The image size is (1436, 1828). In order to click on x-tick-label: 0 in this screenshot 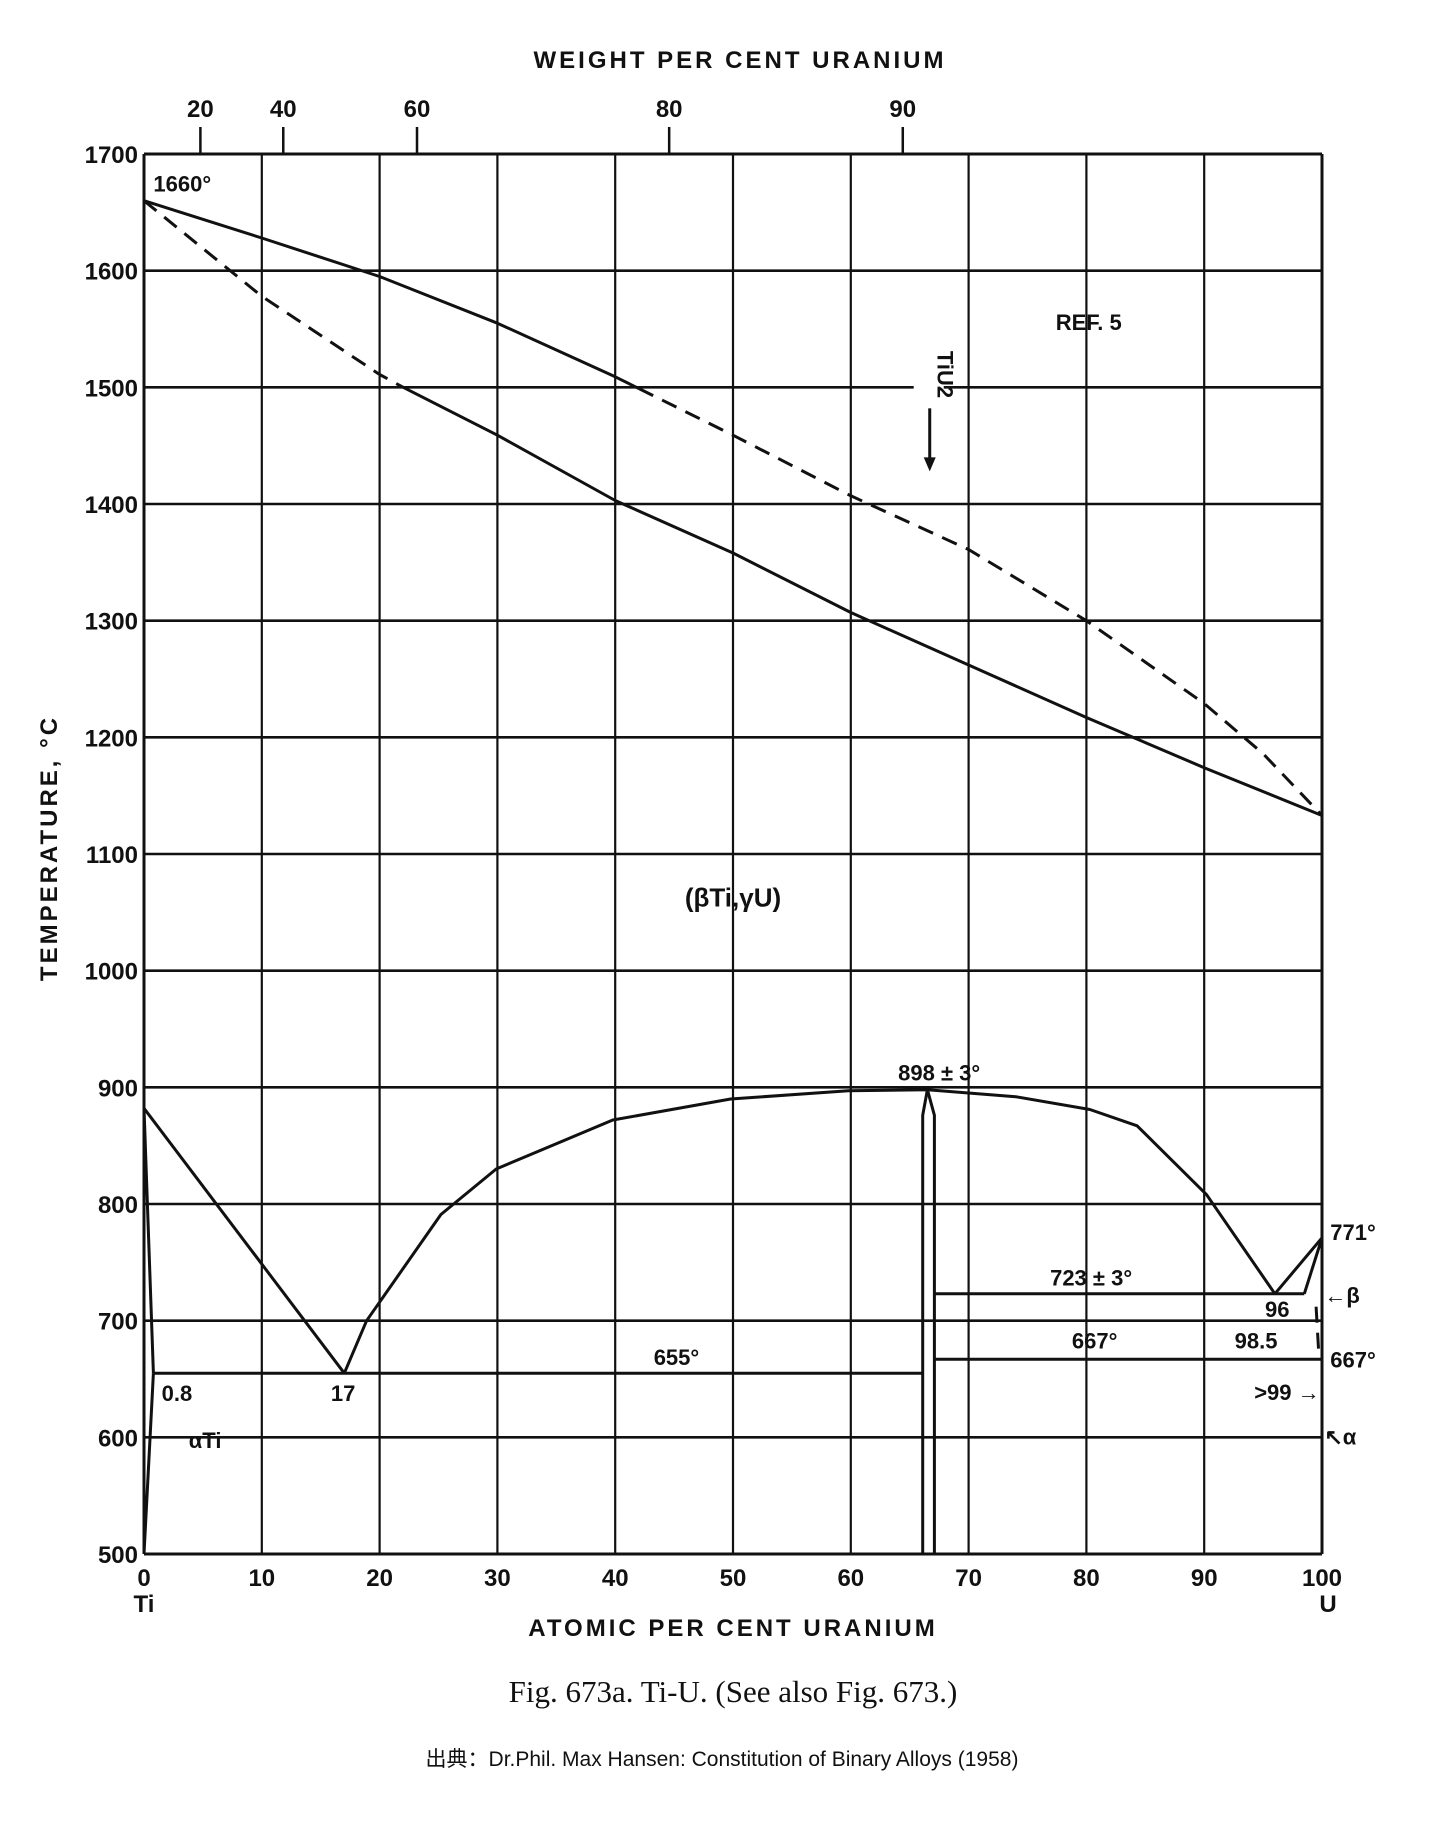, I will do `click(143, 1578)`.